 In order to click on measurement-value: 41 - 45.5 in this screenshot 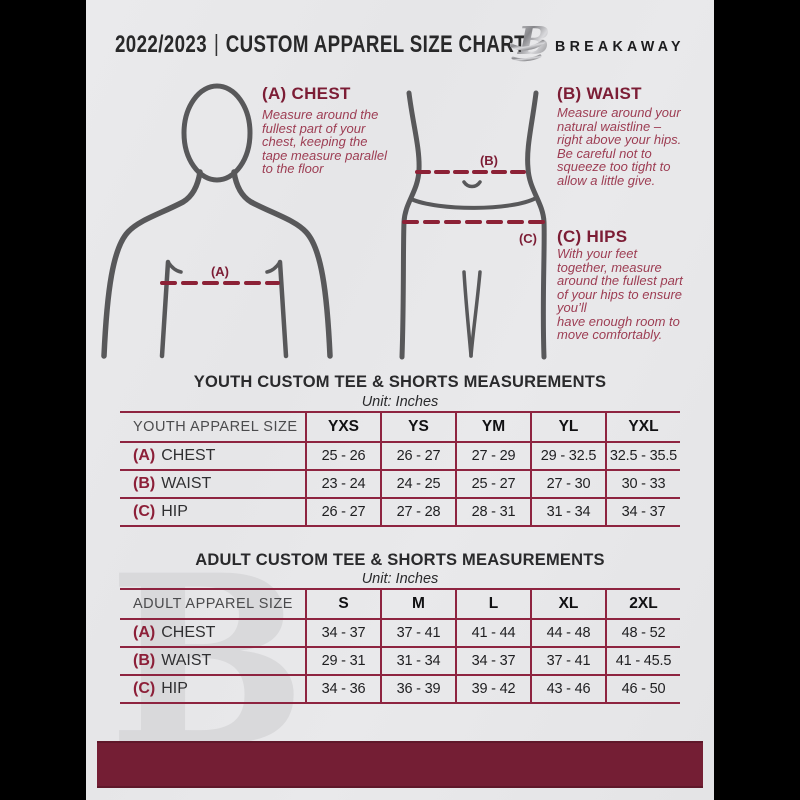, I will do `click(642, 661)`.